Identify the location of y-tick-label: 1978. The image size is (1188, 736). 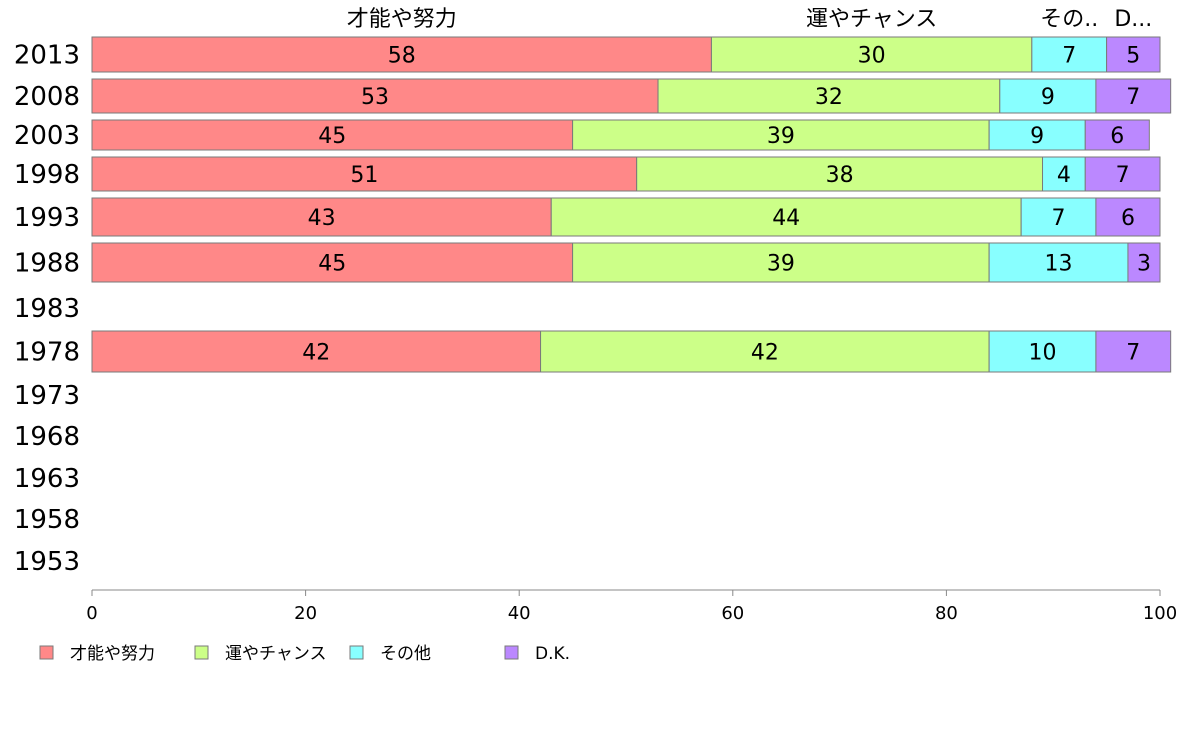
(47, 353).